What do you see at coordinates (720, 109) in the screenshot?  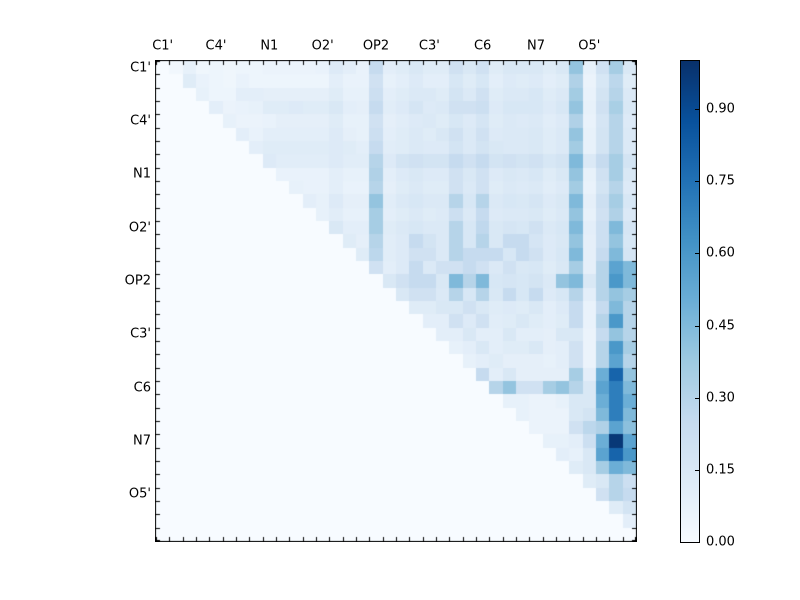 I see `colorbar-tick-label: 0.90` at bounding box center [720, 109].